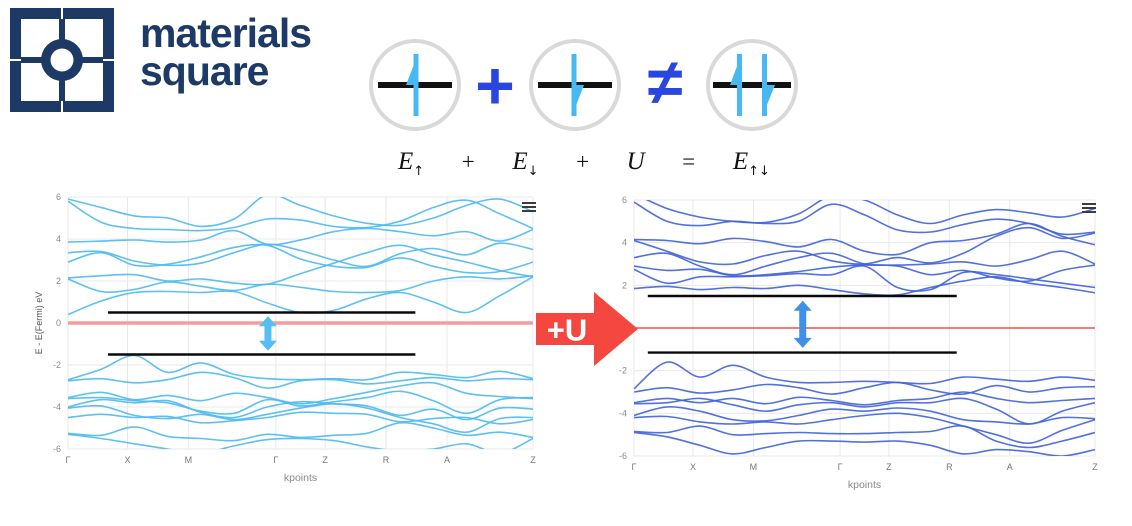 The height and width of the screenshot is (526, 1132). I want to click on spin-down-level-icon, so click(575, 85).